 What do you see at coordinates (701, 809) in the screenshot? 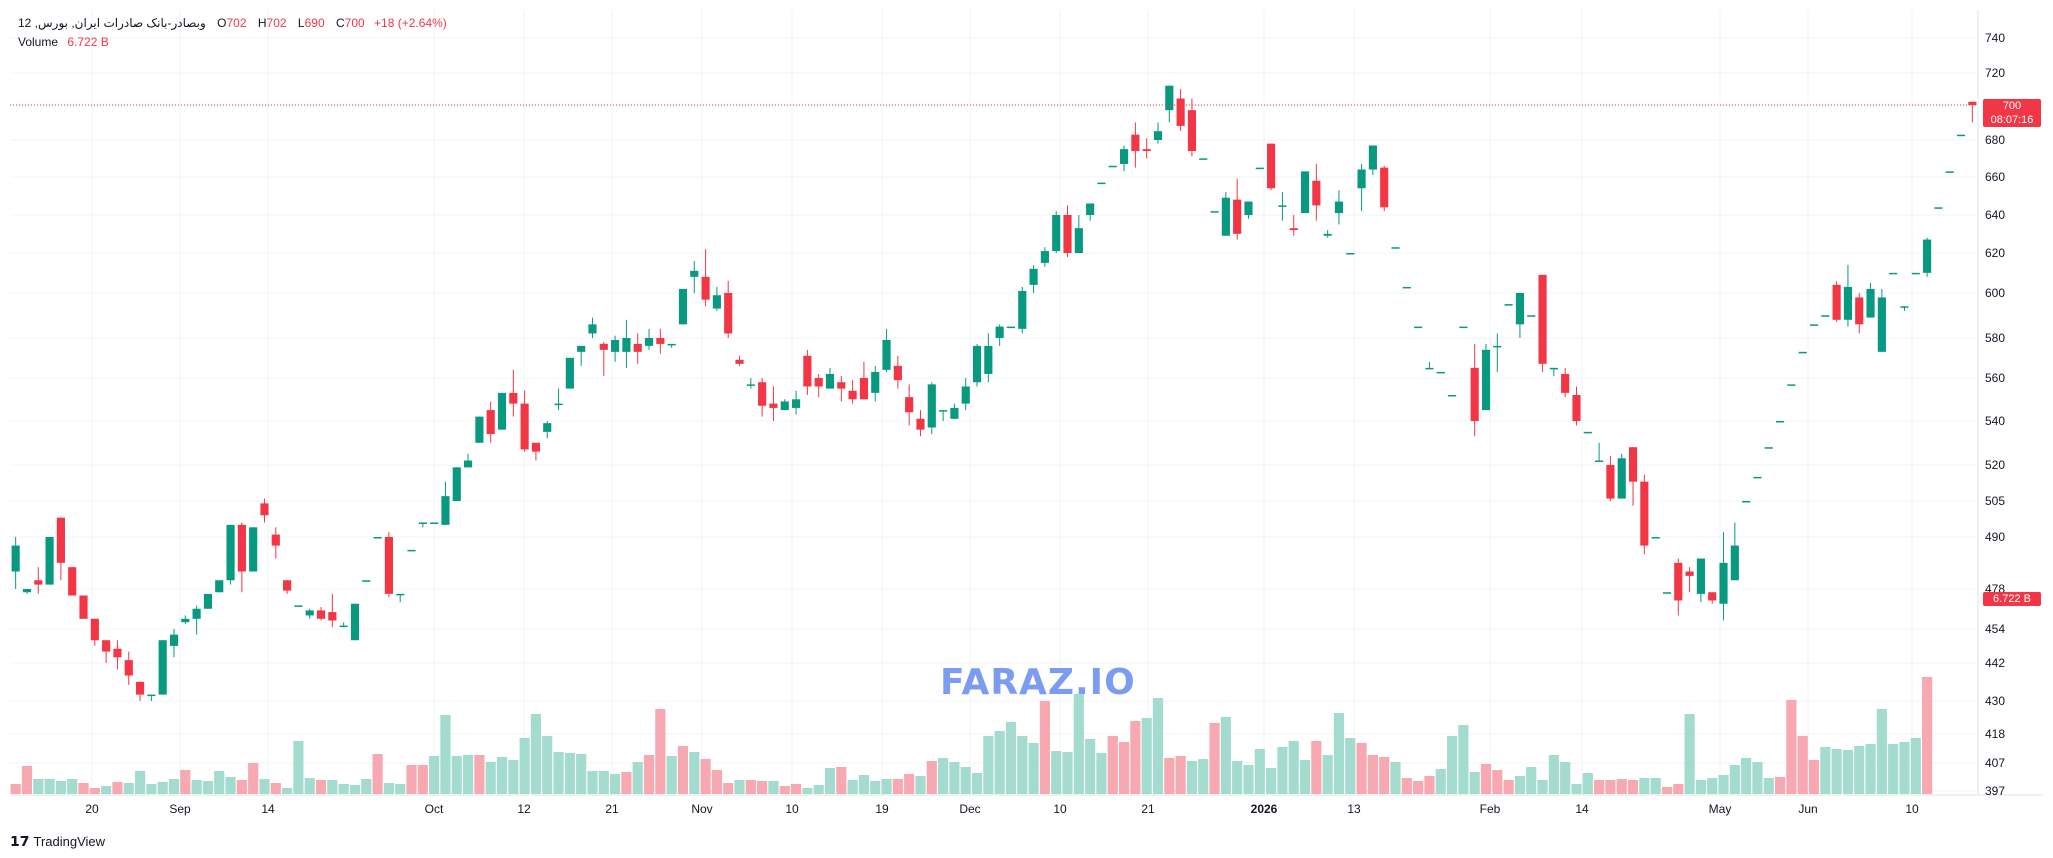
I see `time-tick-label: Nov` at bounding box center [701, 809].